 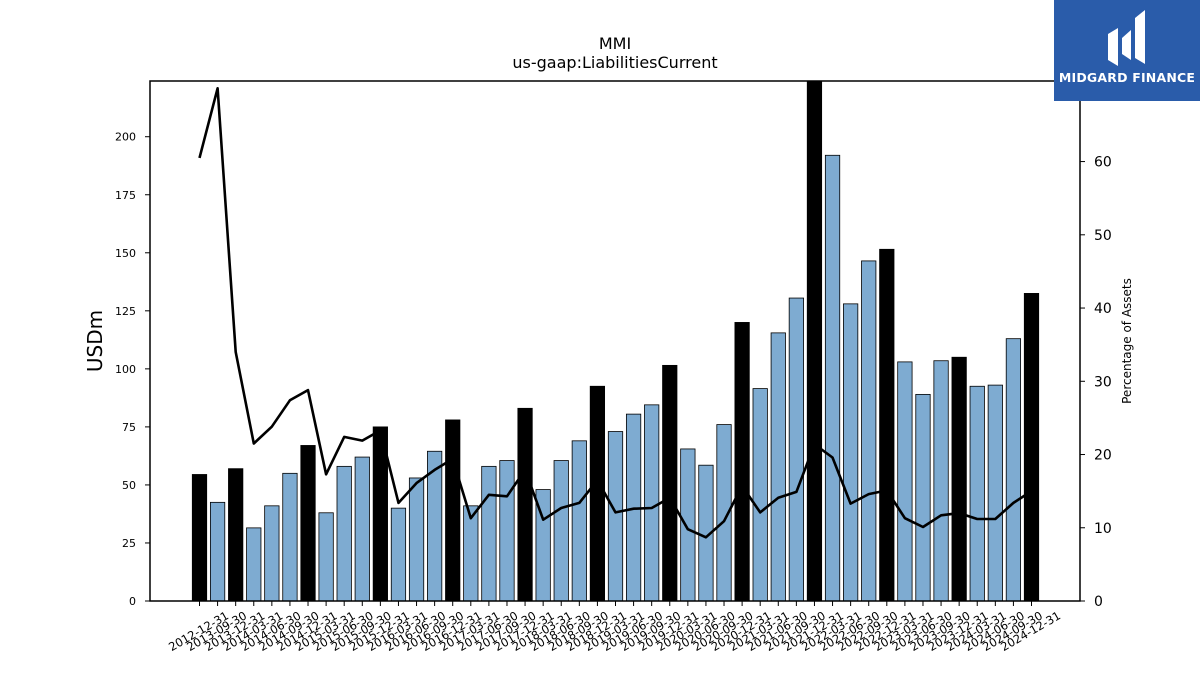 I want to click on y2-tick-label: 20, so click(x=1103, y=456).